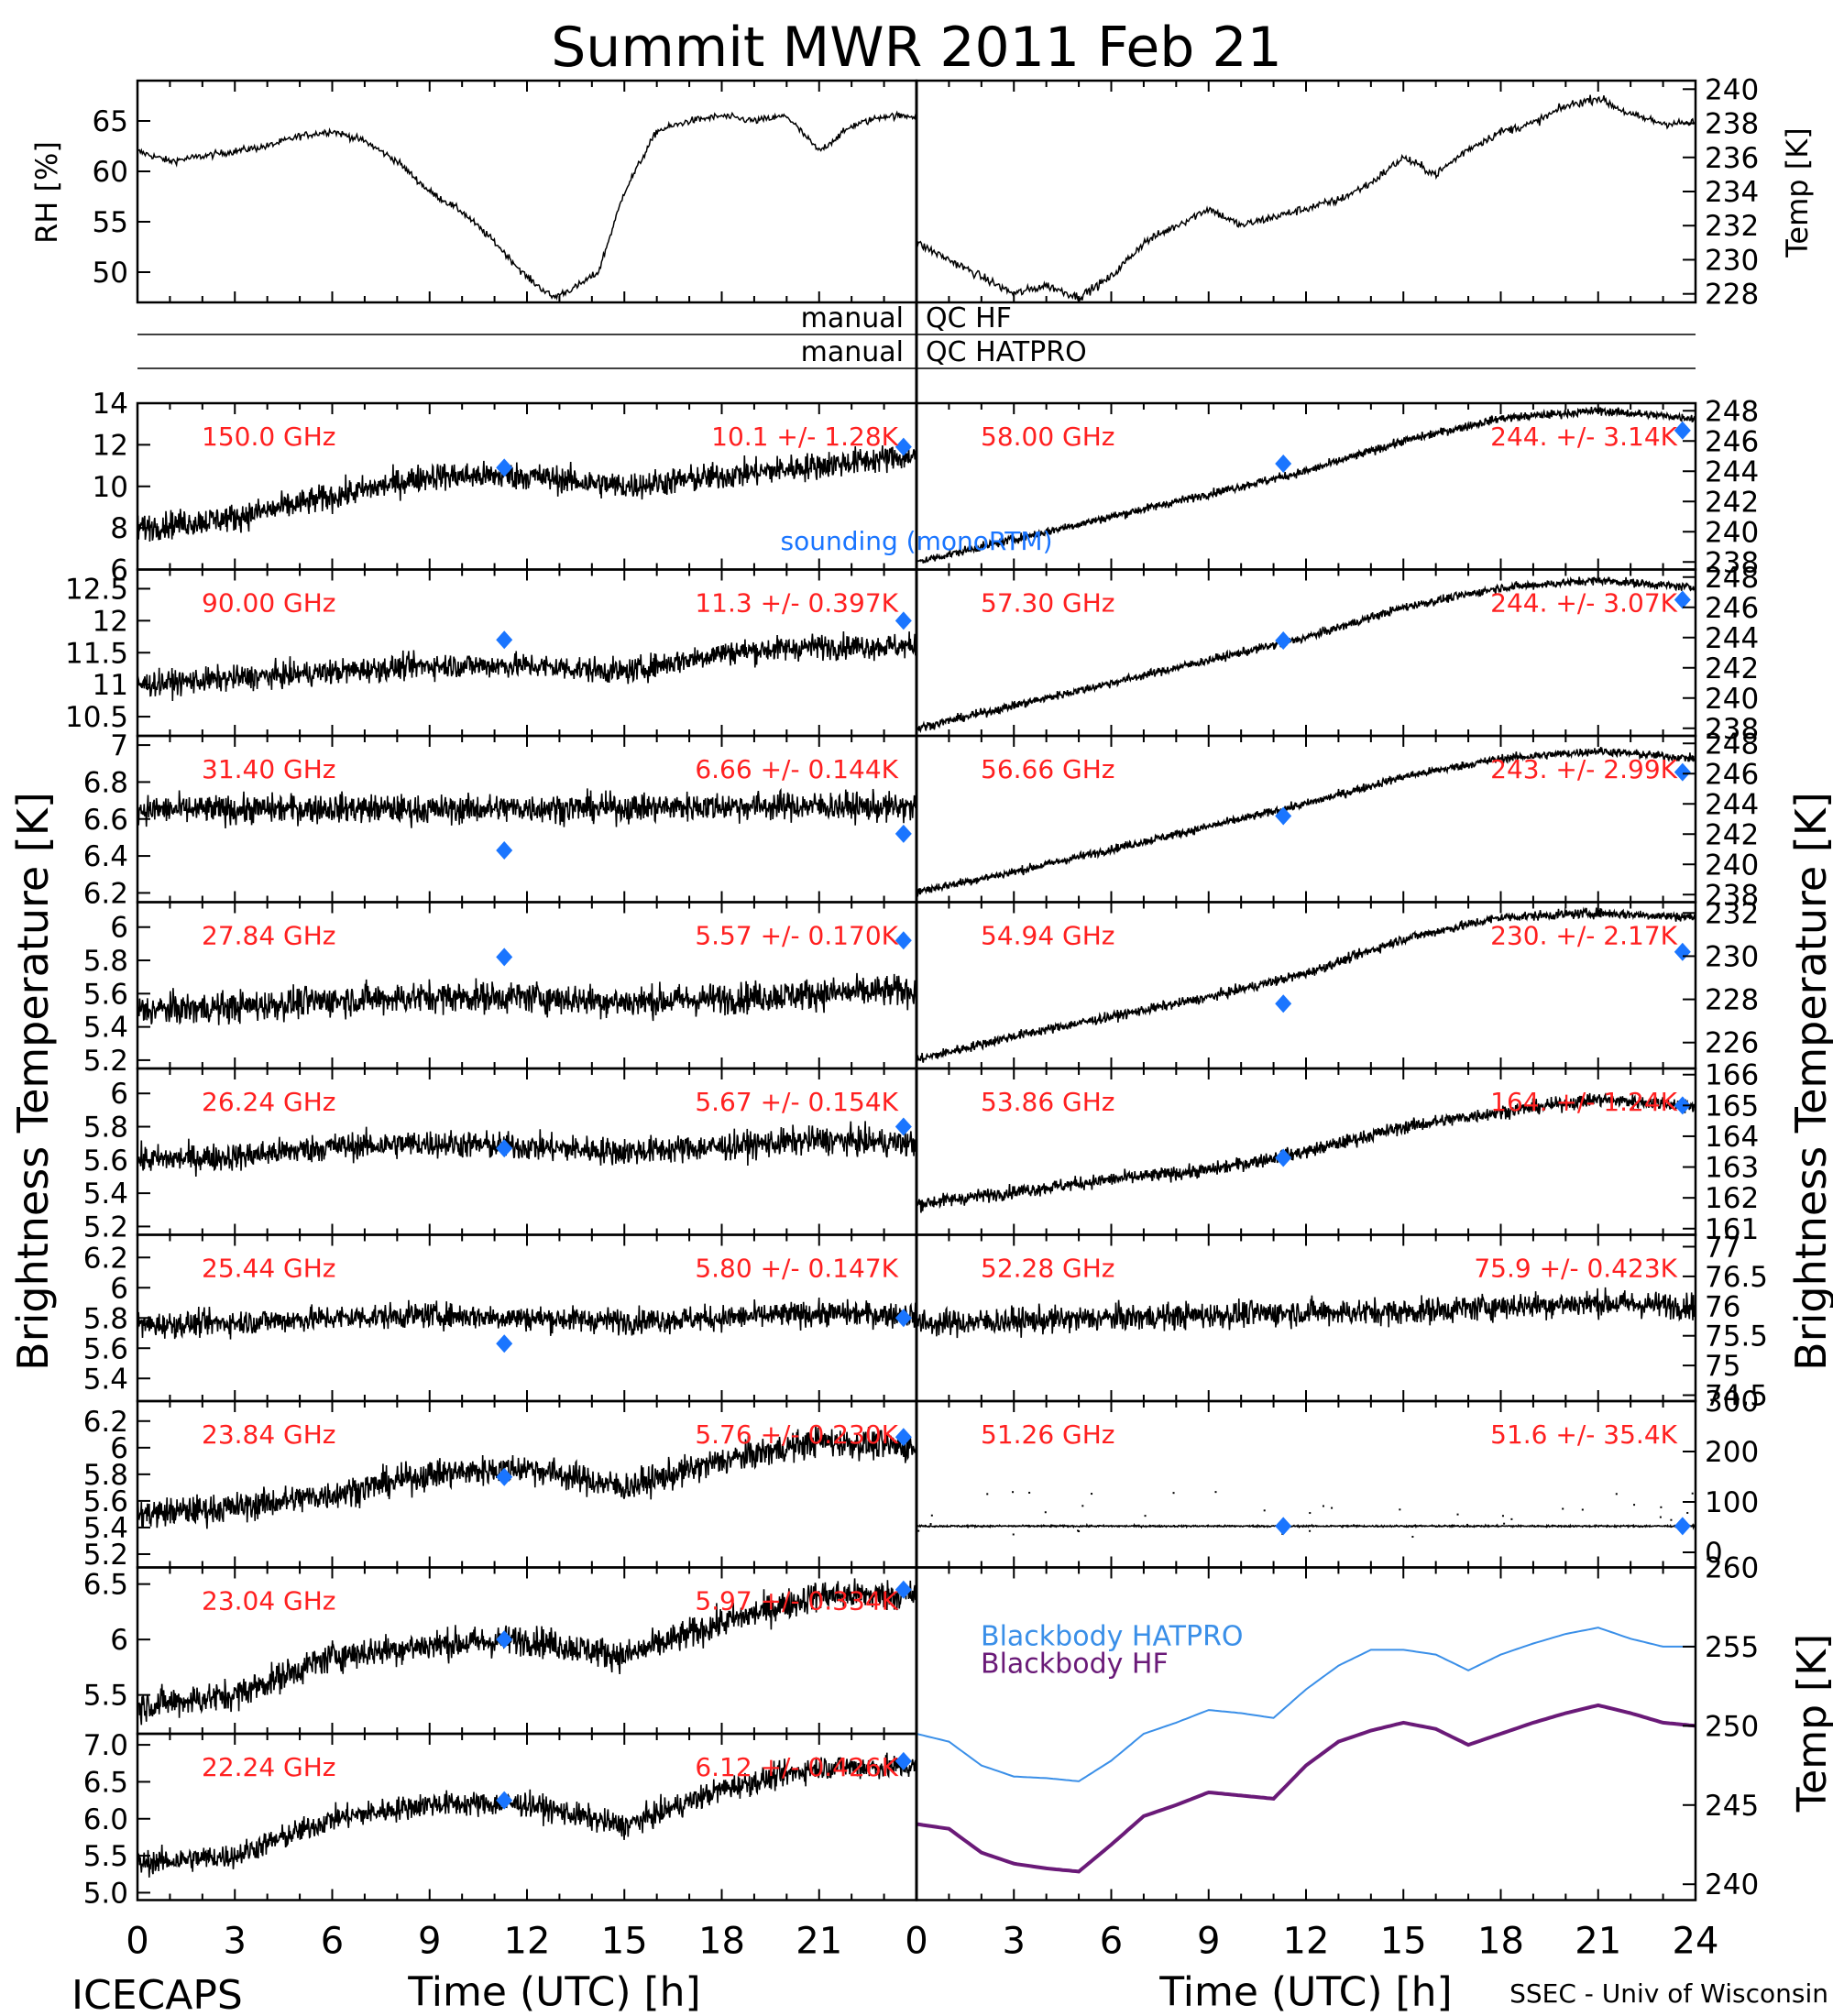 This screenshot has height=2016, width=1833. What do you see at coordinates (105, 1819) in the screenshot?
I see `y-tick-label: 6.0` at bounding box center [105, 1819].